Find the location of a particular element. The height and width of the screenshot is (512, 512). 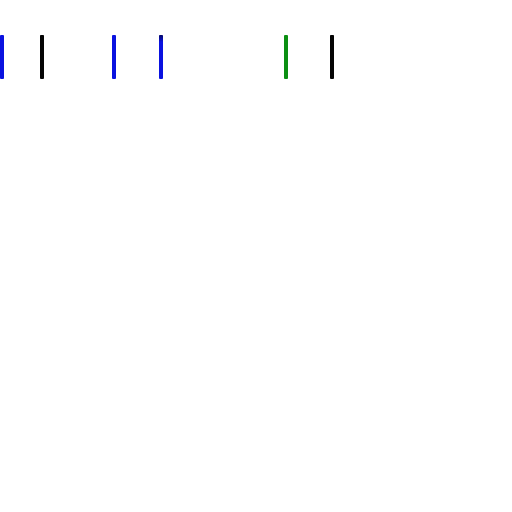

green-bar is located at coordinates (286, 57).